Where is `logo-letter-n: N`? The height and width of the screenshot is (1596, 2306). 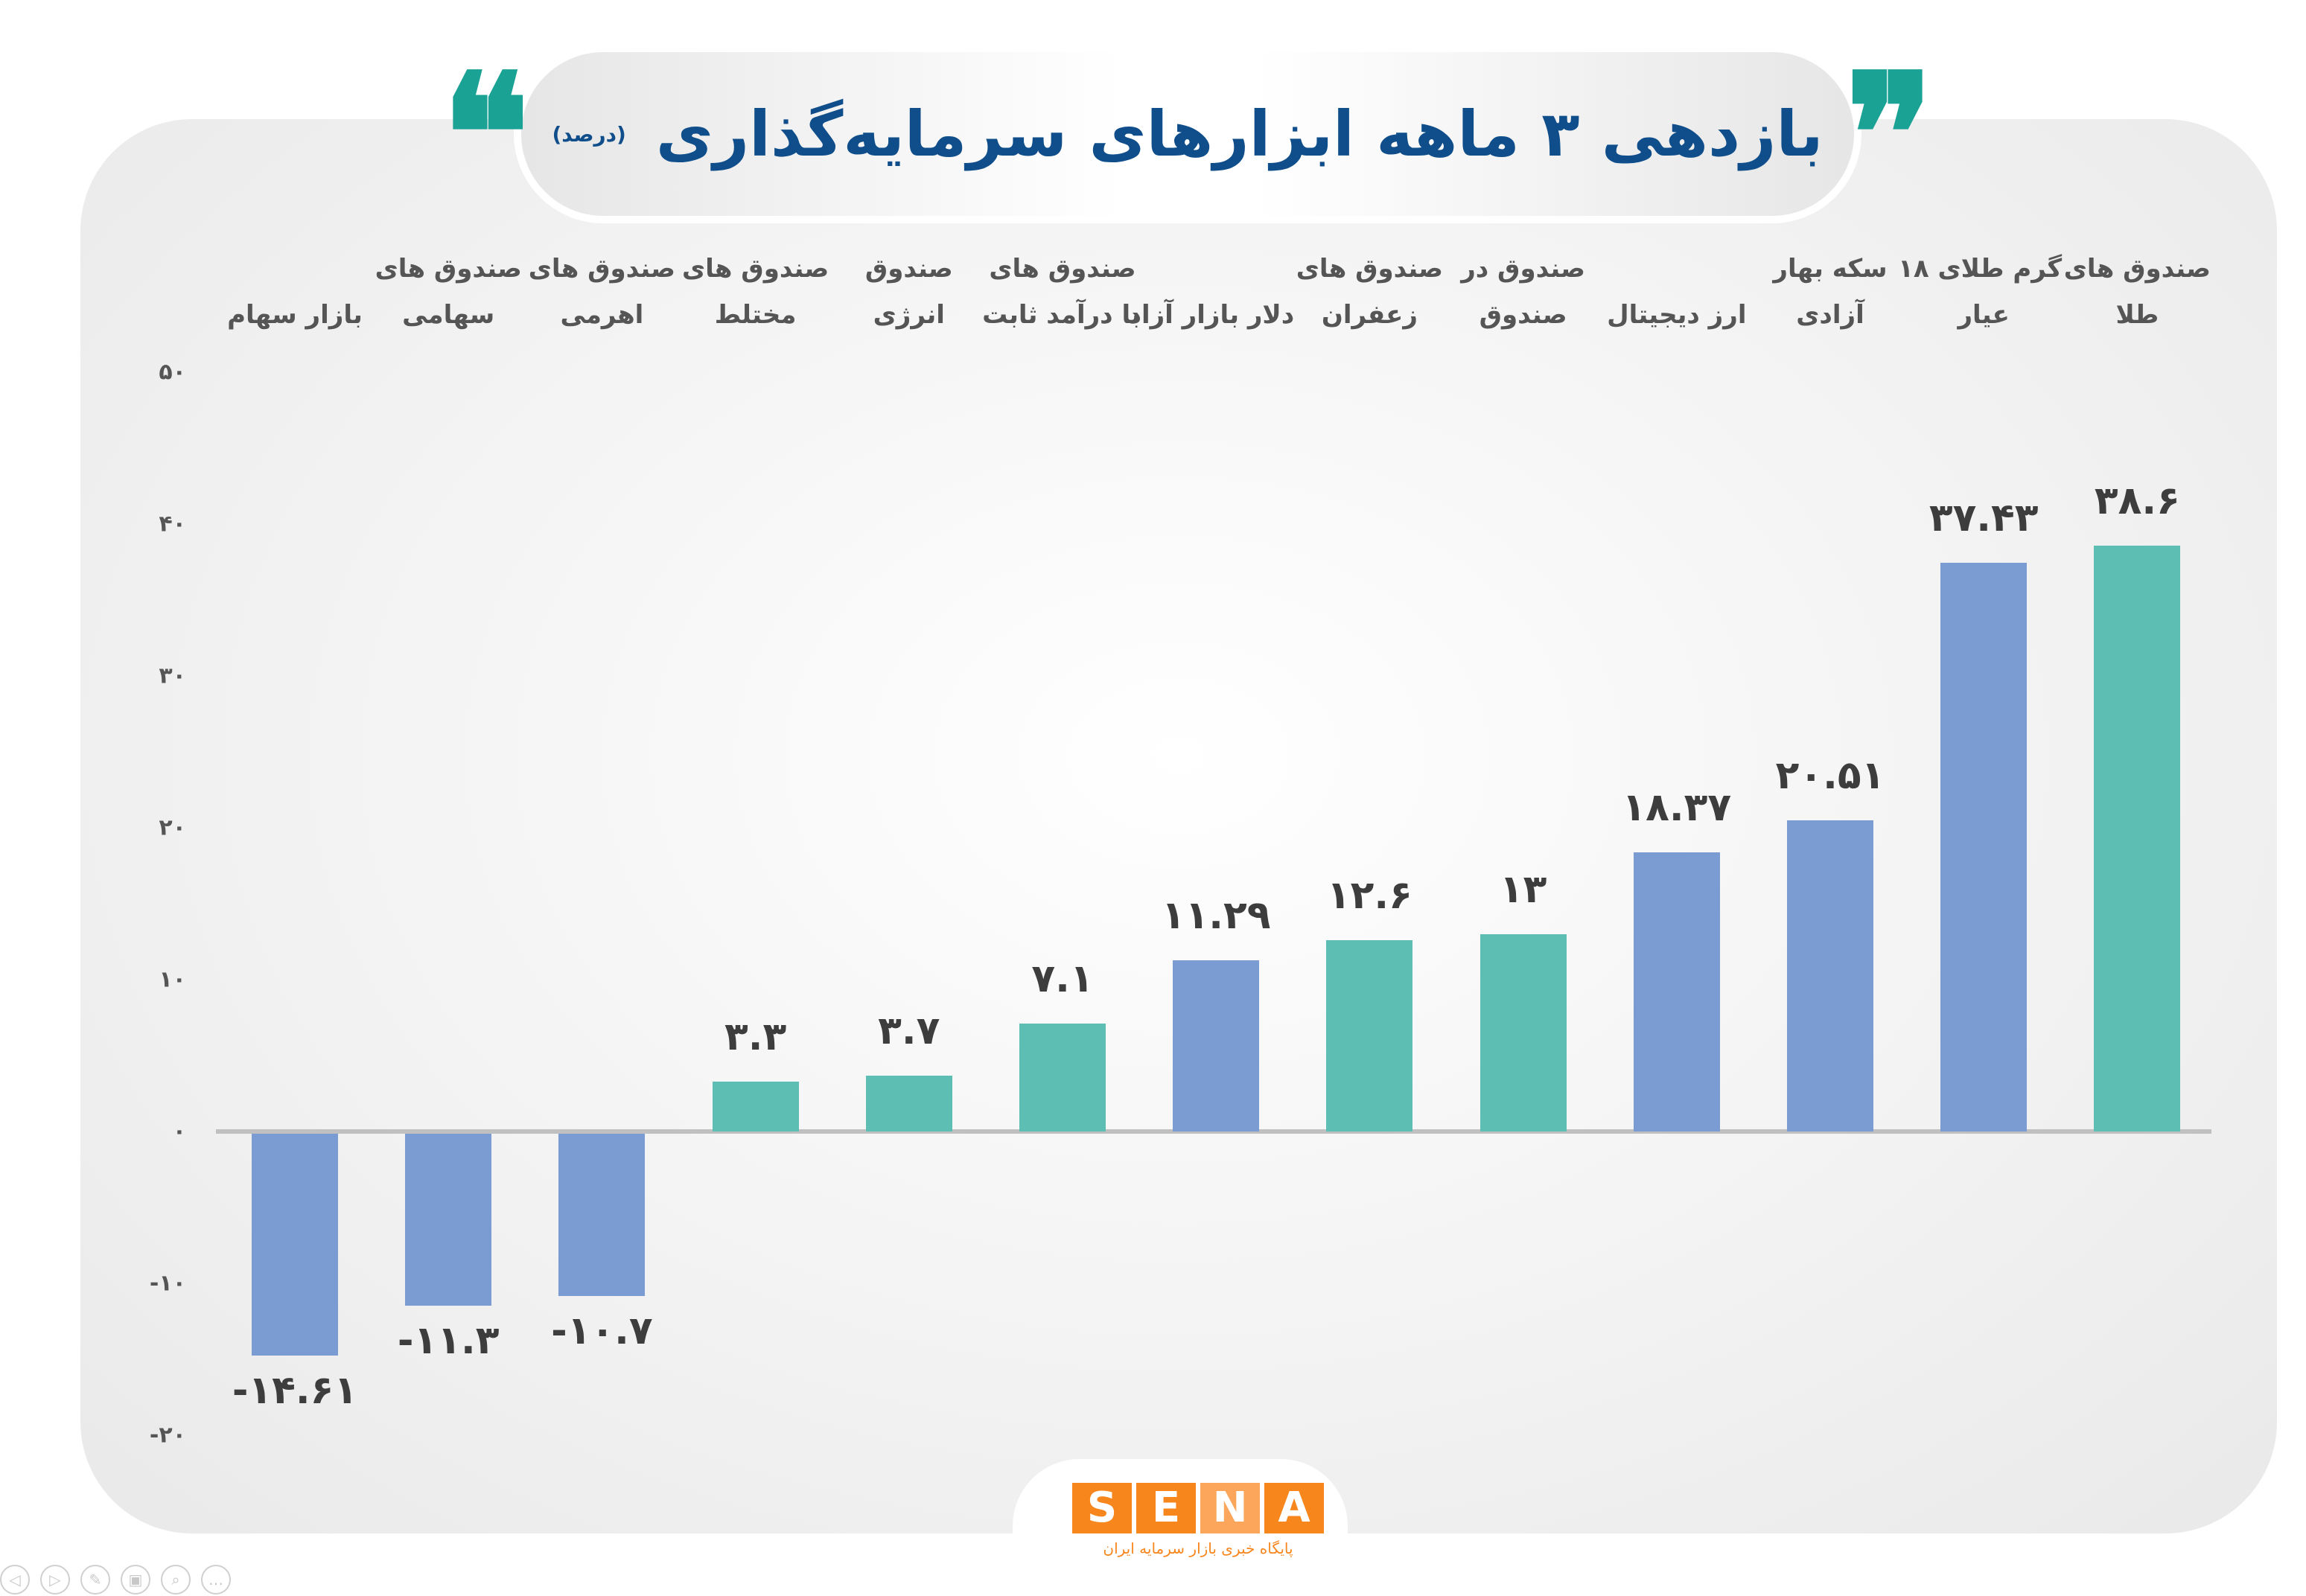 logo-letter-n: N is located at coordinates (1230, 1508).